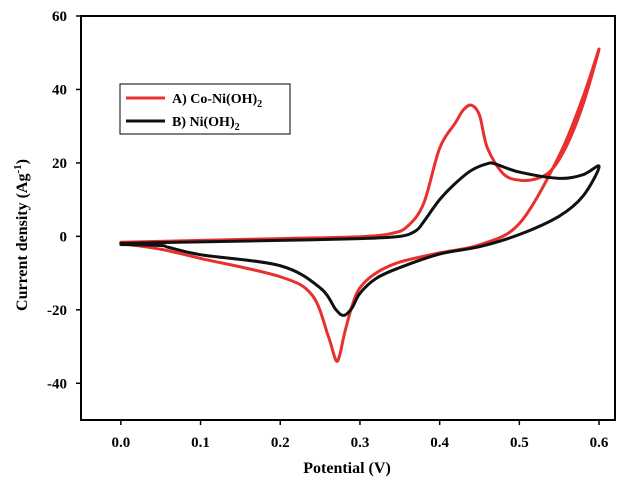  I want to click on y-axis-title-main: Current density (Ag, so click(22, 242).